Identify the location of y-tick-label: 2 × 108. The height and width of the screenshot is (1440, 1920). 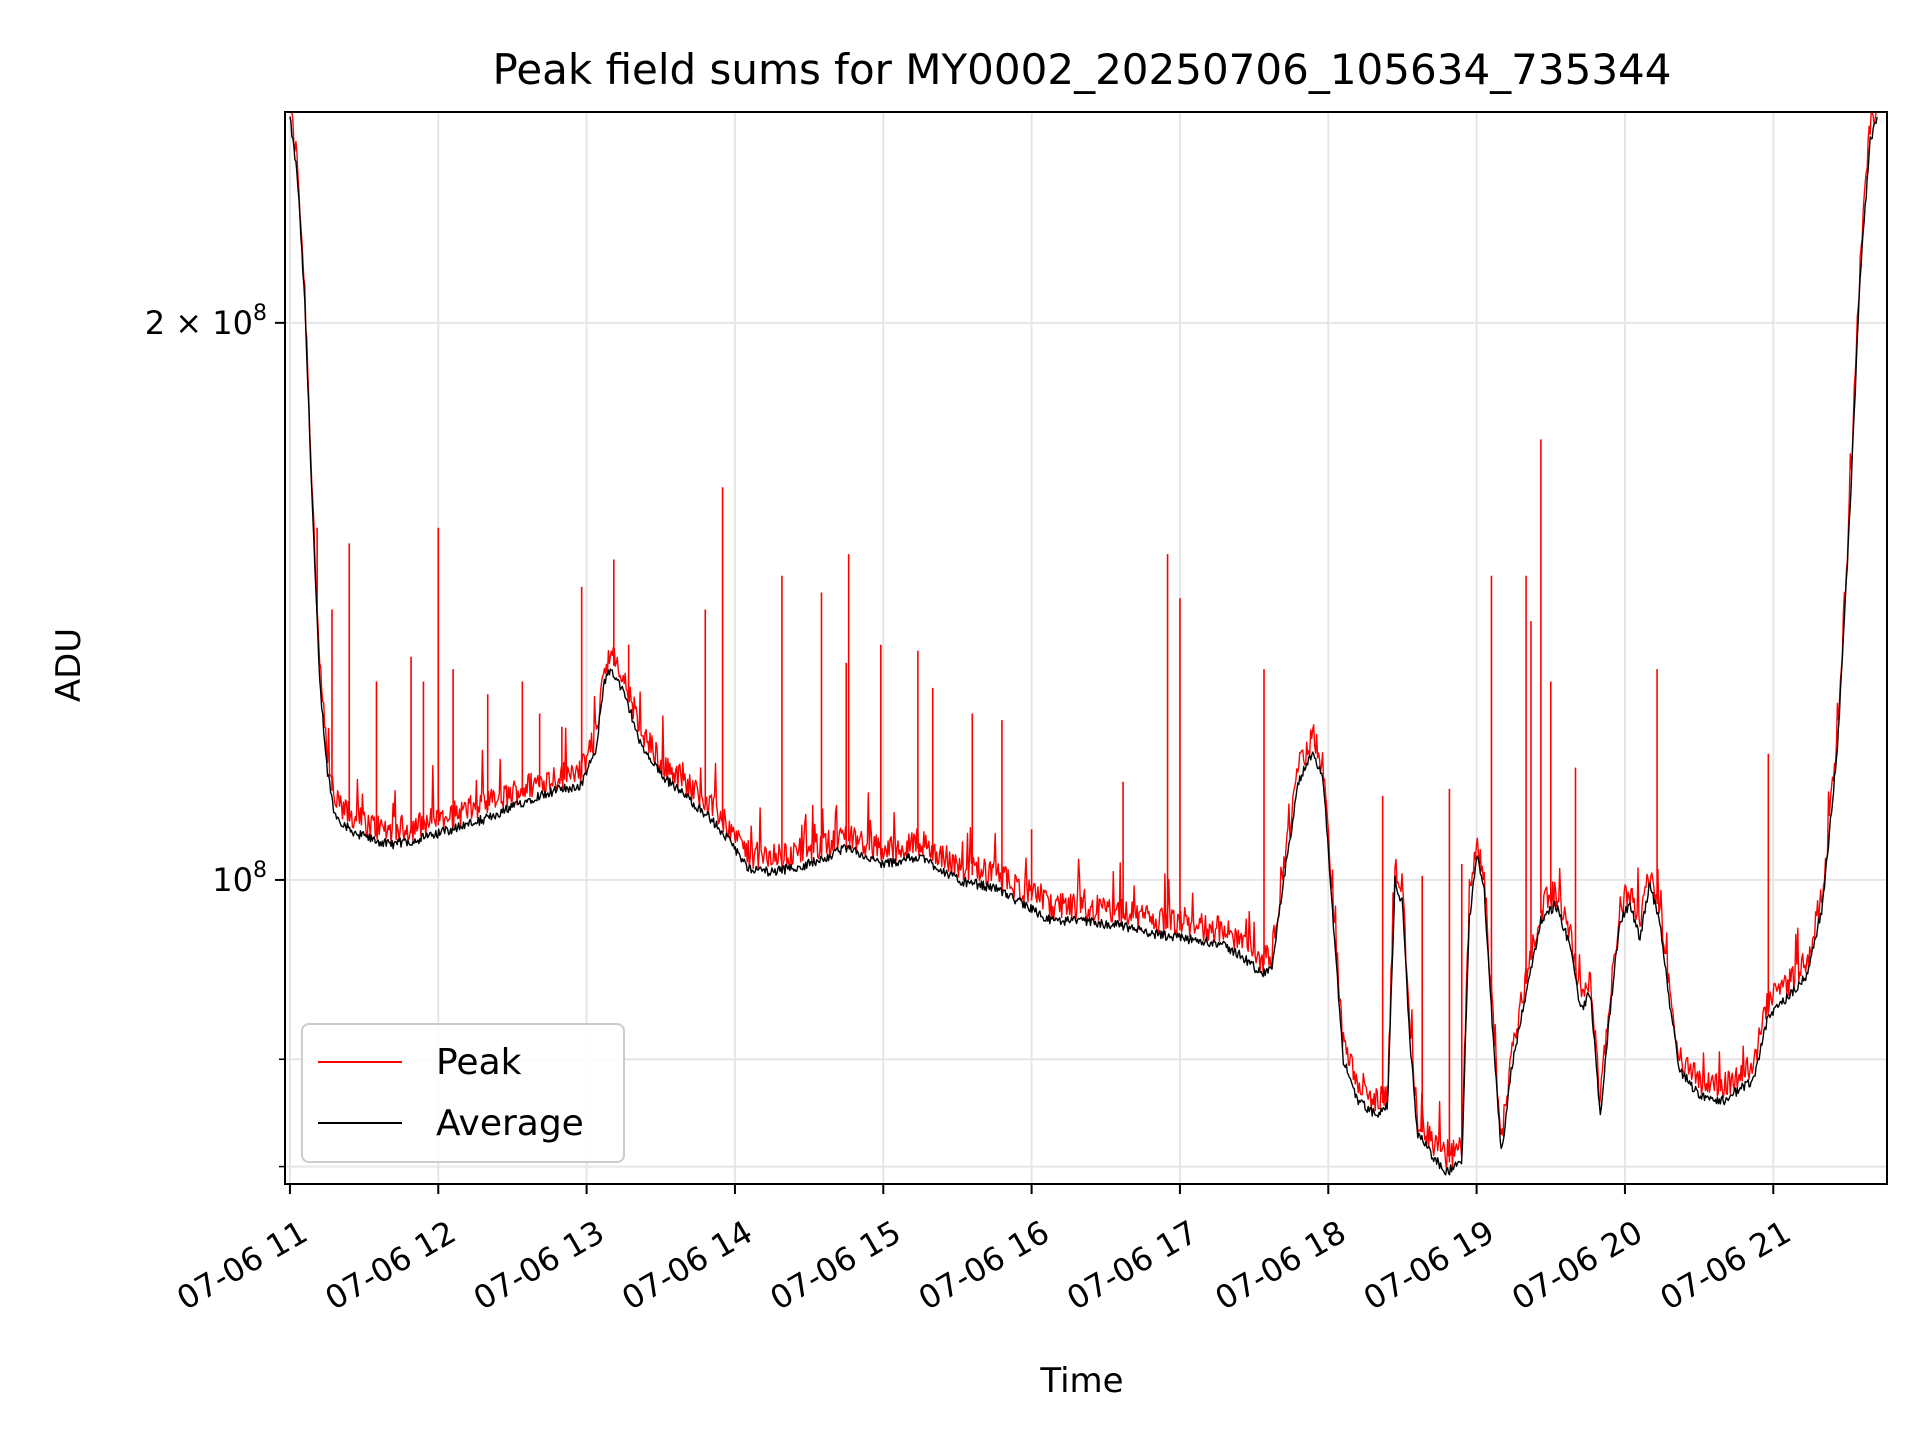
(206, 321).